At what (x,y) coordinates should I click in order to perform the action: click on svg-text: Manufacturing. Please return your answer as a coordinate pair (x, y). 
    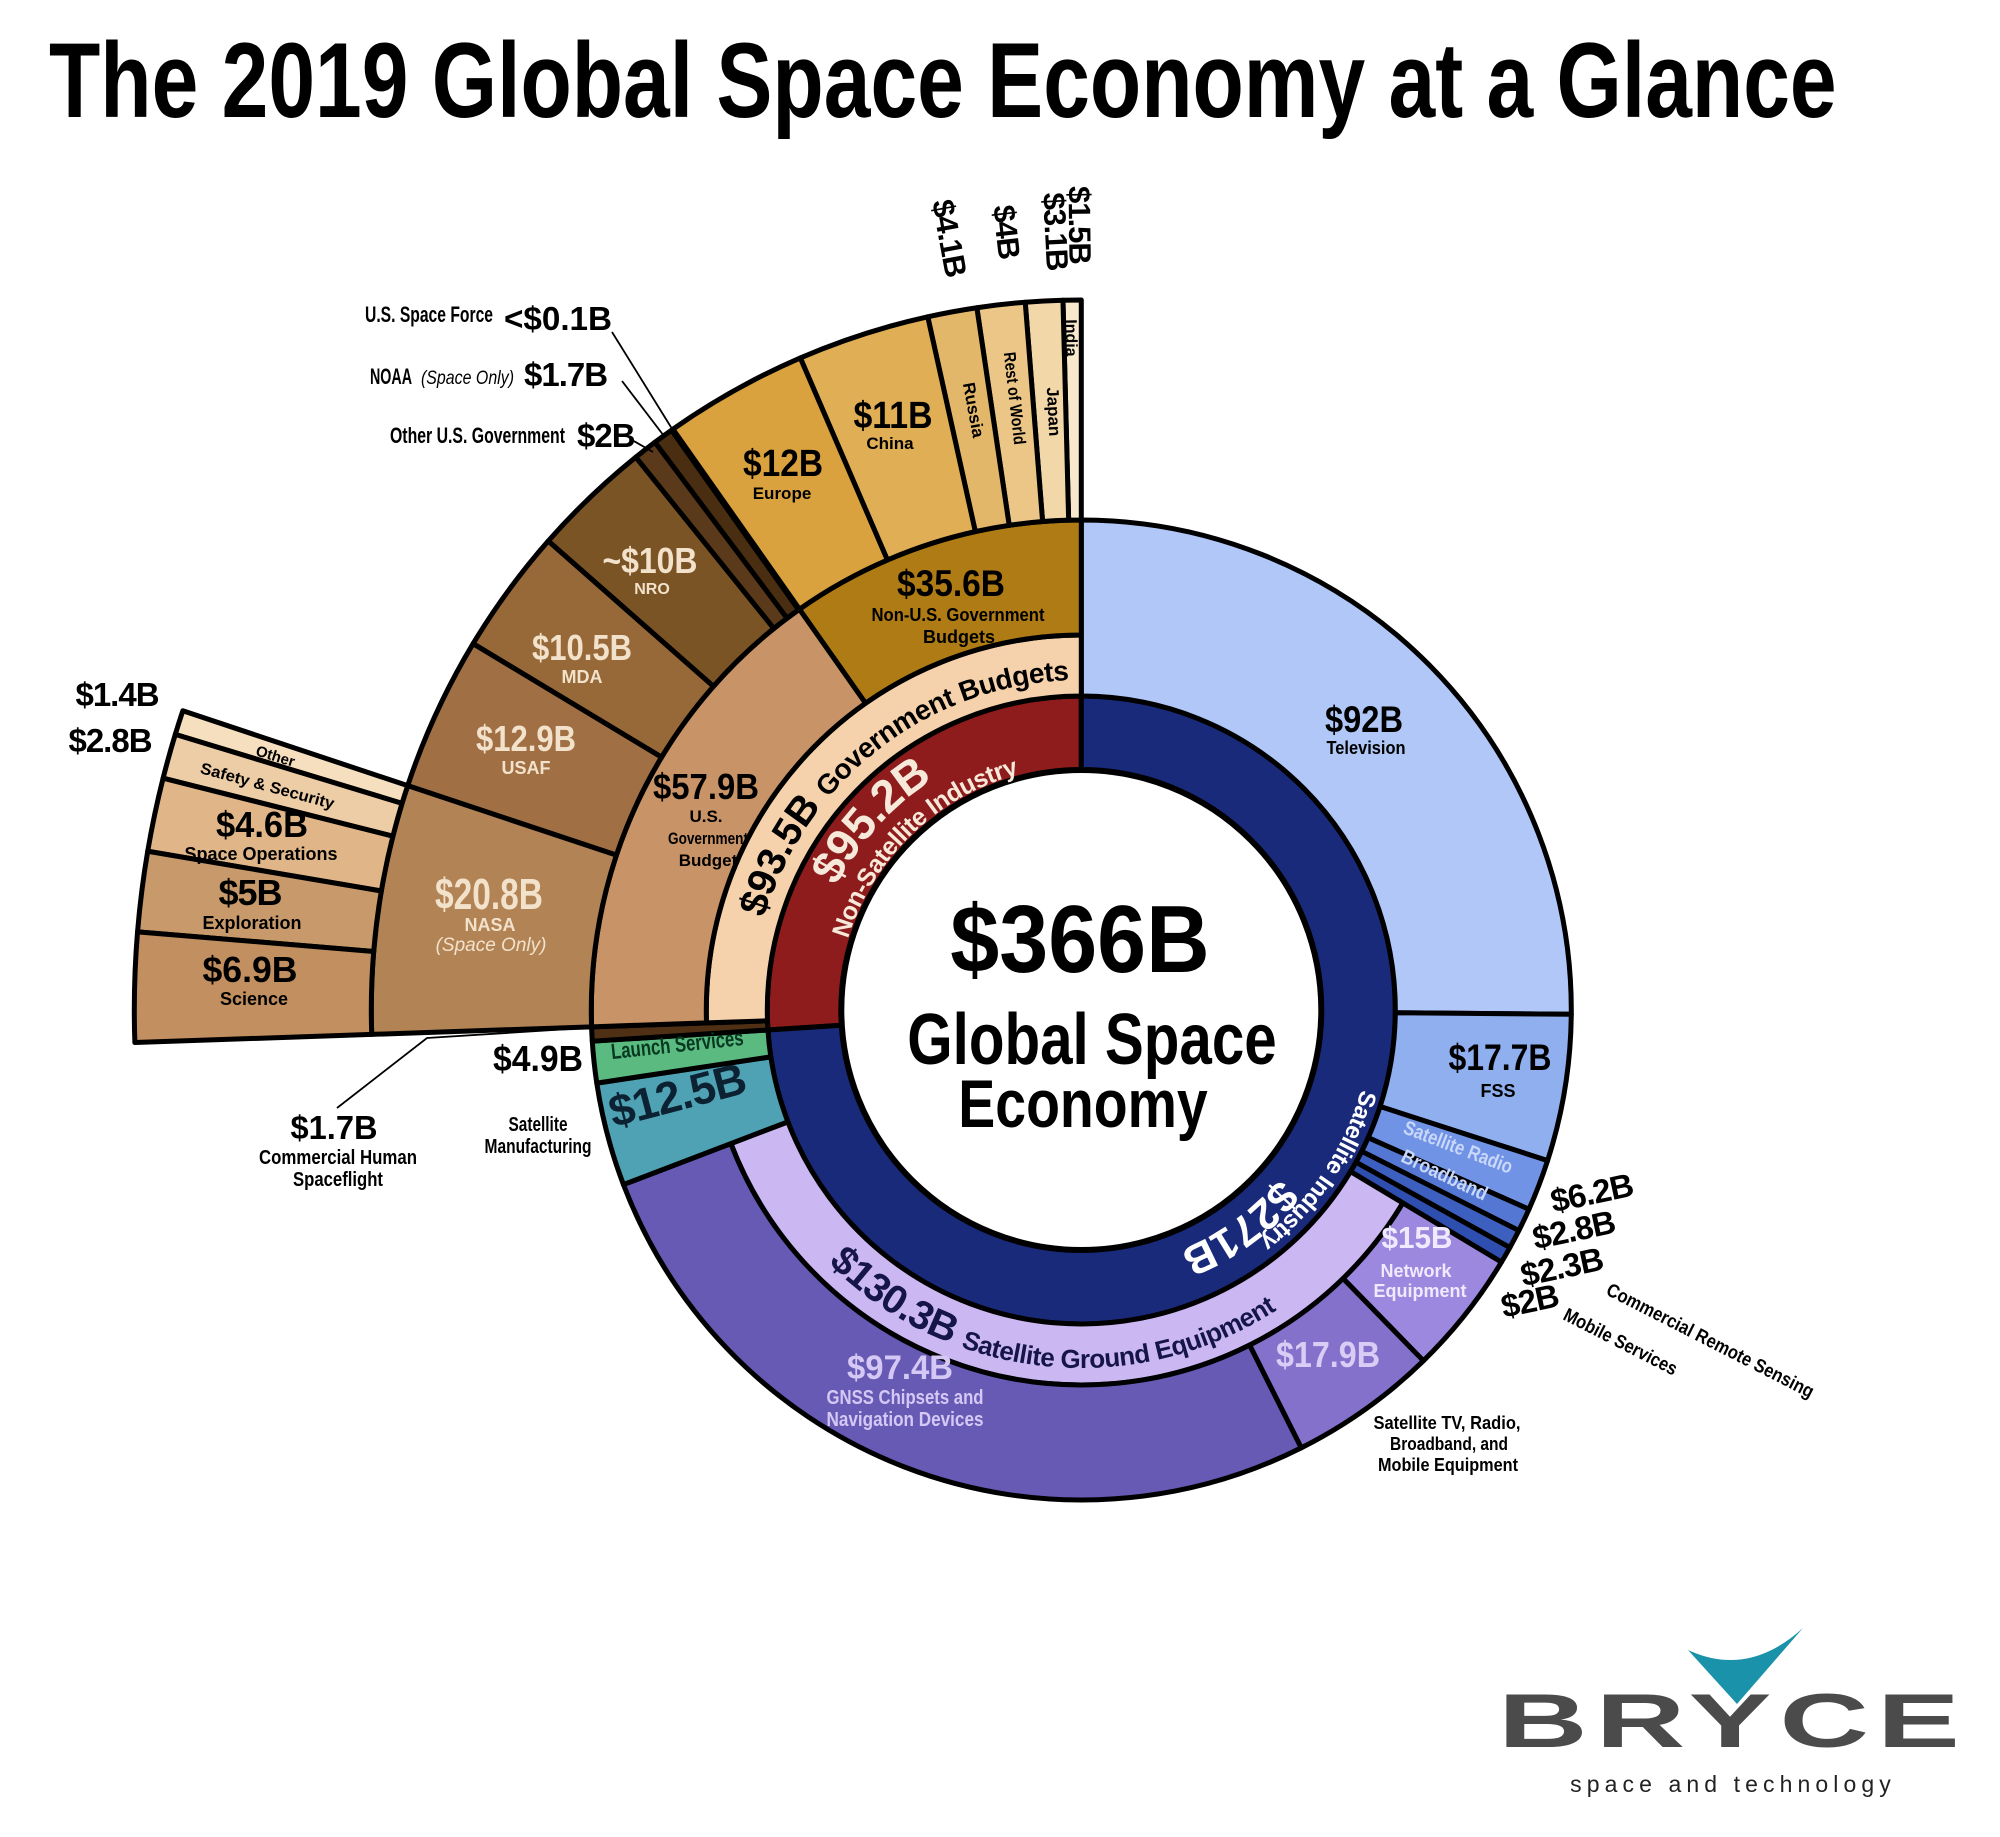
    Looking at the image, I should click on (538, 1147).